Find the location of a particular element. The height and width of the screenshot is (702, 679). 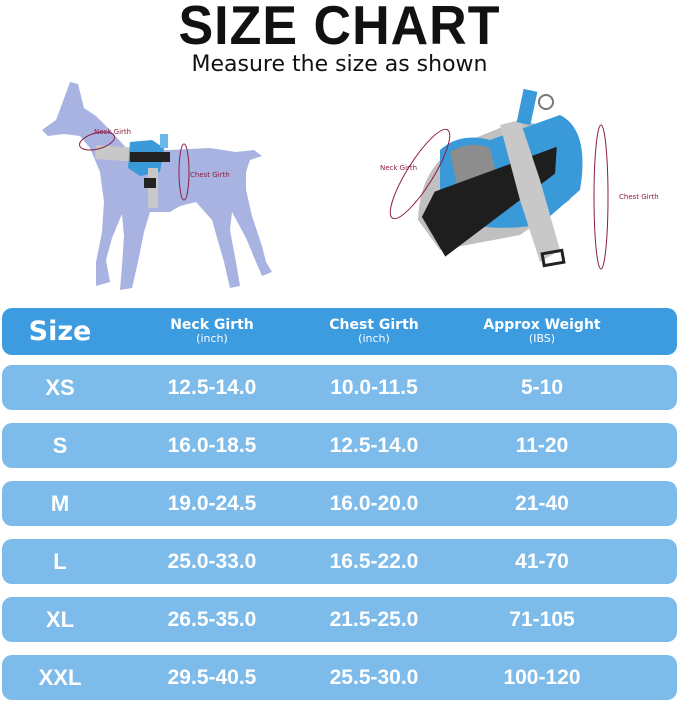

harness-neck-girth-label: Neck Girth is located at coordinates (398, 168).